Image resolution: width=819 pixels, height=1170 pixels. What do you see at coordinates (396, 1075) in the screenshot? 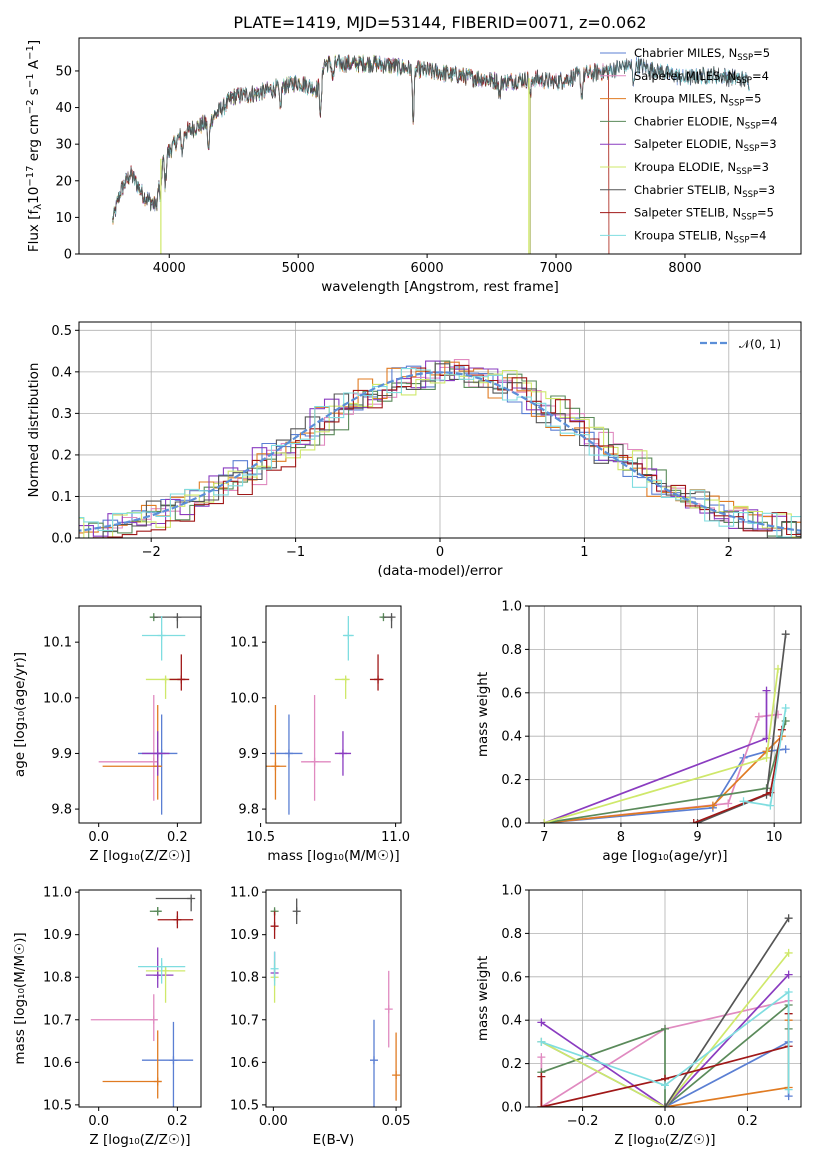
I see `point-kroupa_miles` at bounding box center [396, 1075].